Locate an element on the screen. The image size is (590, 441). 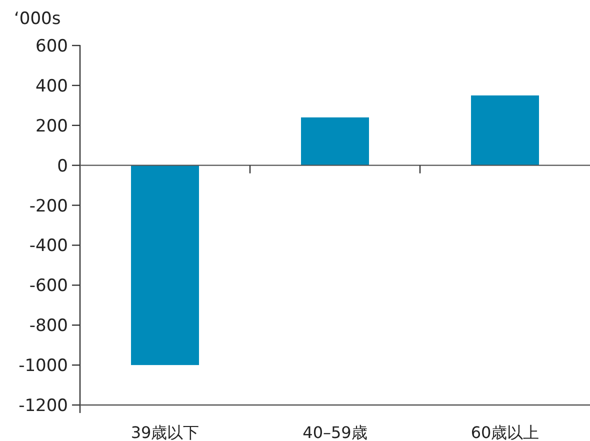
y-tick-label: 600 is located at coordinates (52, 46).